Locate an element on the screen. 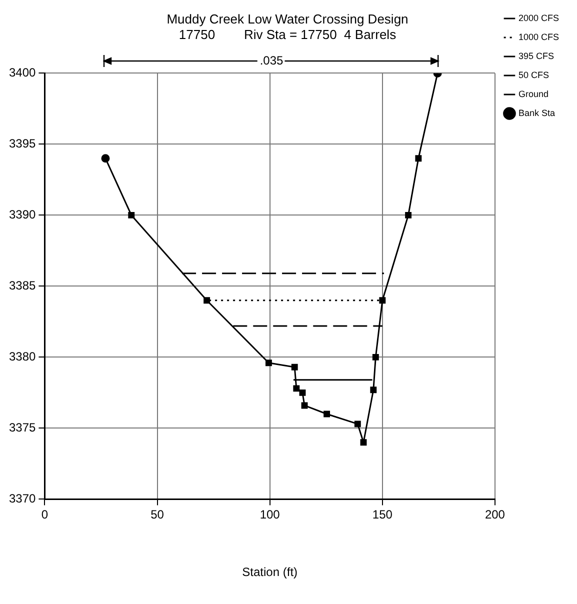 This screenshot has height=604, width=577. y-tick-label: 3385 is located at coordinates (22, 285).